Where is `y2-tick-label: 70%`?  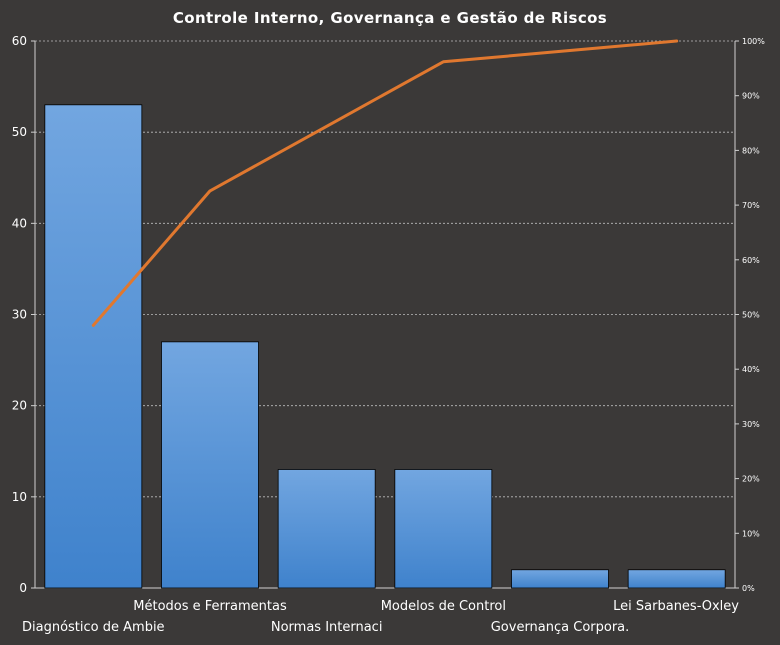 y2-tick-label: 70% is located at coordinates (751, 205).